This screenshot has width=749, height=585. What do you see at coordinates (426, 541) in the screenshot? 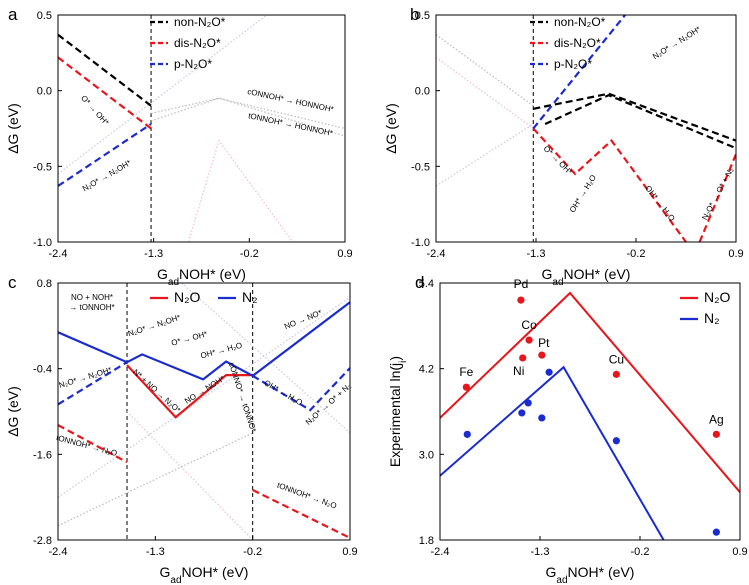
I see `y-tick-label: 1.8` at bounding box center [426, 541].